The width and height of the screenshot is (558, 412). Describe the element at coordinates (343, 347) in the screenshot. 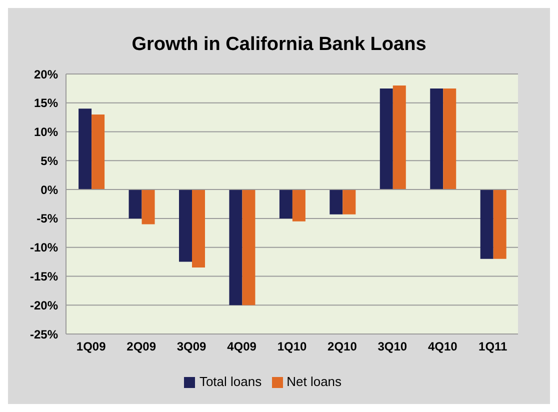

I see `x-tick-label: 2Q10` at that location.